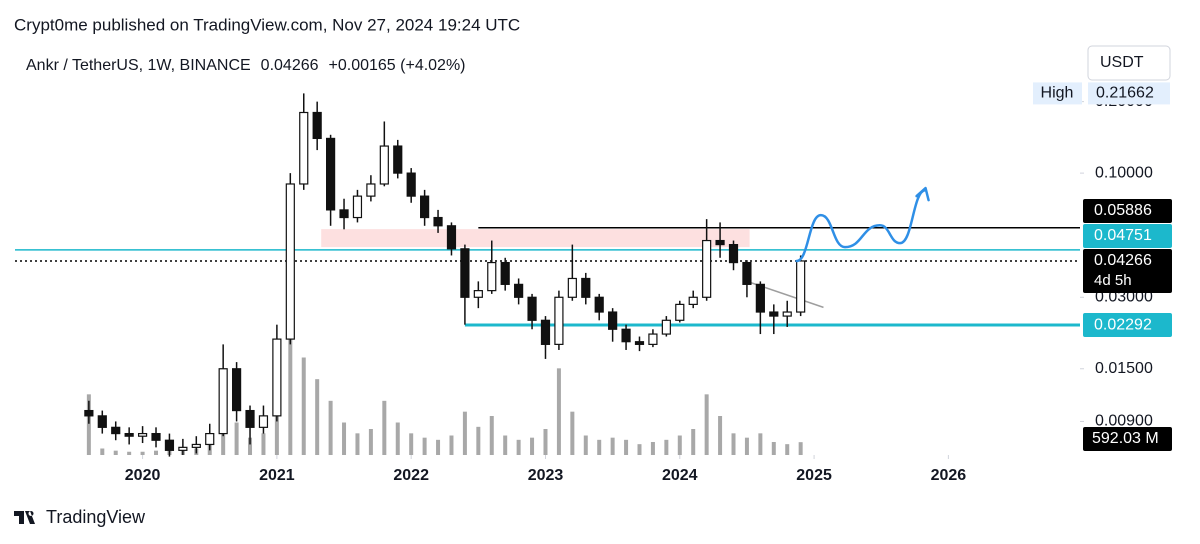 The height and width of the screenshot is (544, 1200). What do you see at coordinates (546, 475) in the screenshot?
I see `x-tick-label: 2023` at bounding box center [546, 475].